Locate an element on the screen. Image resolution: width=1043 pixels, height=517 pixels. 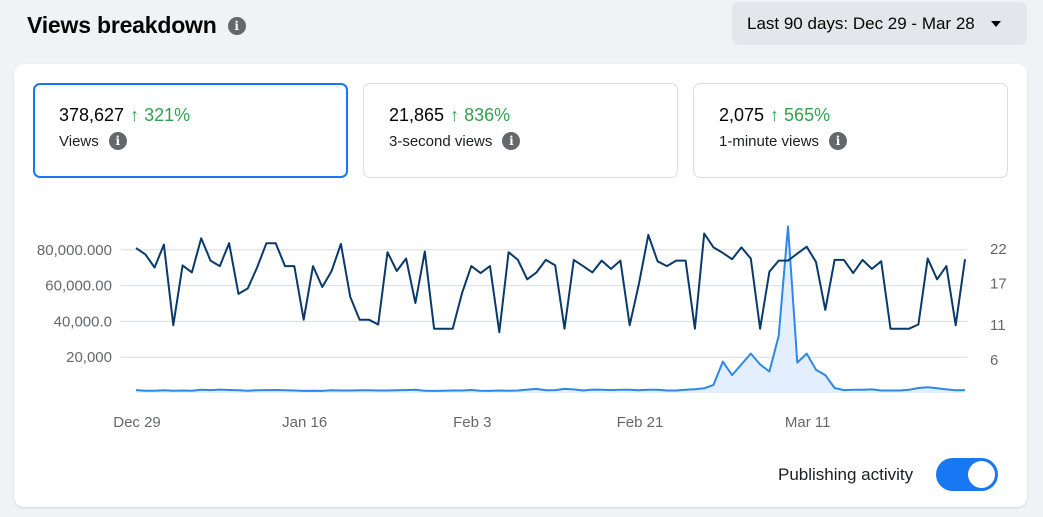
left-axis-tick-label: 40,000.0 is located at coordinates (83, 321).